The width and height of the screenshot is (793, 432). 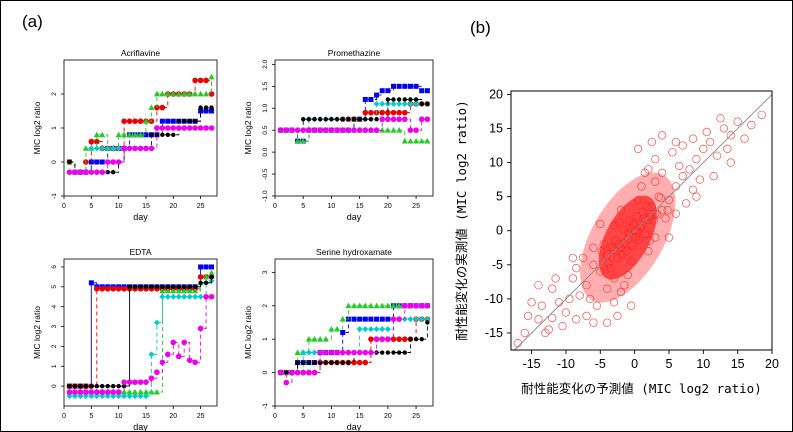 I want to click on panel-label-b: (b), so click(x=480, y=27).